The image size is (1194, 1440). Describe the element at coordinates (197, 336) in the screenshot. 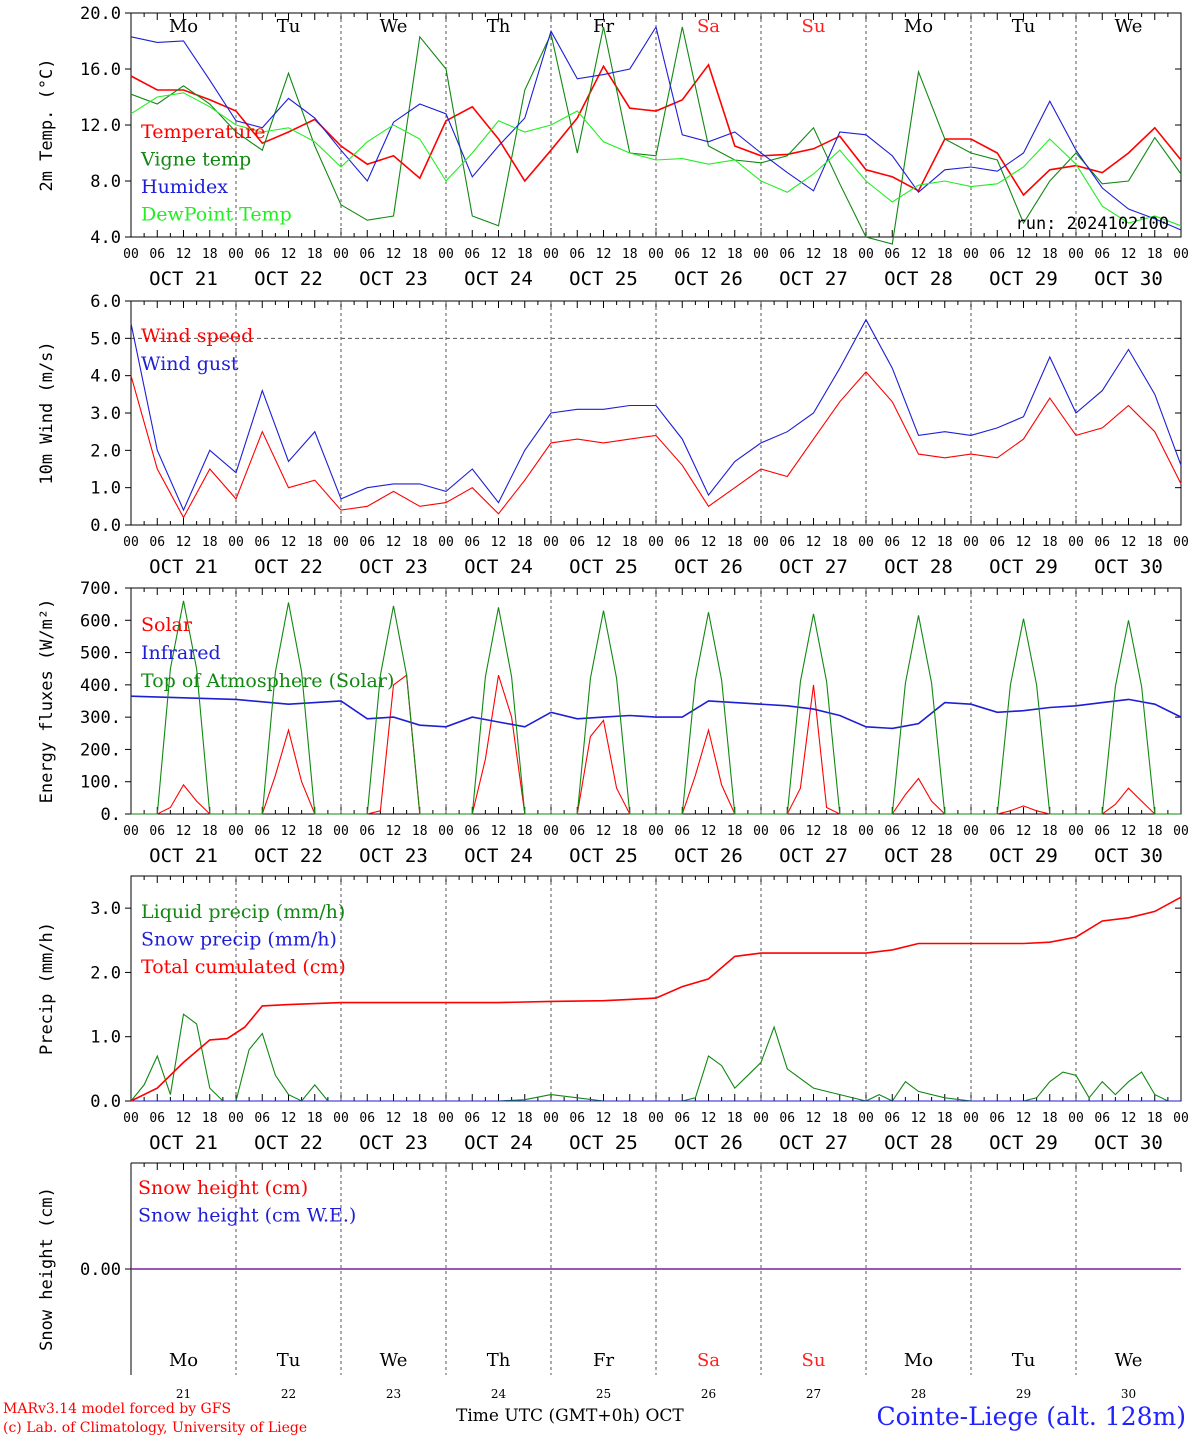

I see `legend-wind-speed: Wind speed` at that location.